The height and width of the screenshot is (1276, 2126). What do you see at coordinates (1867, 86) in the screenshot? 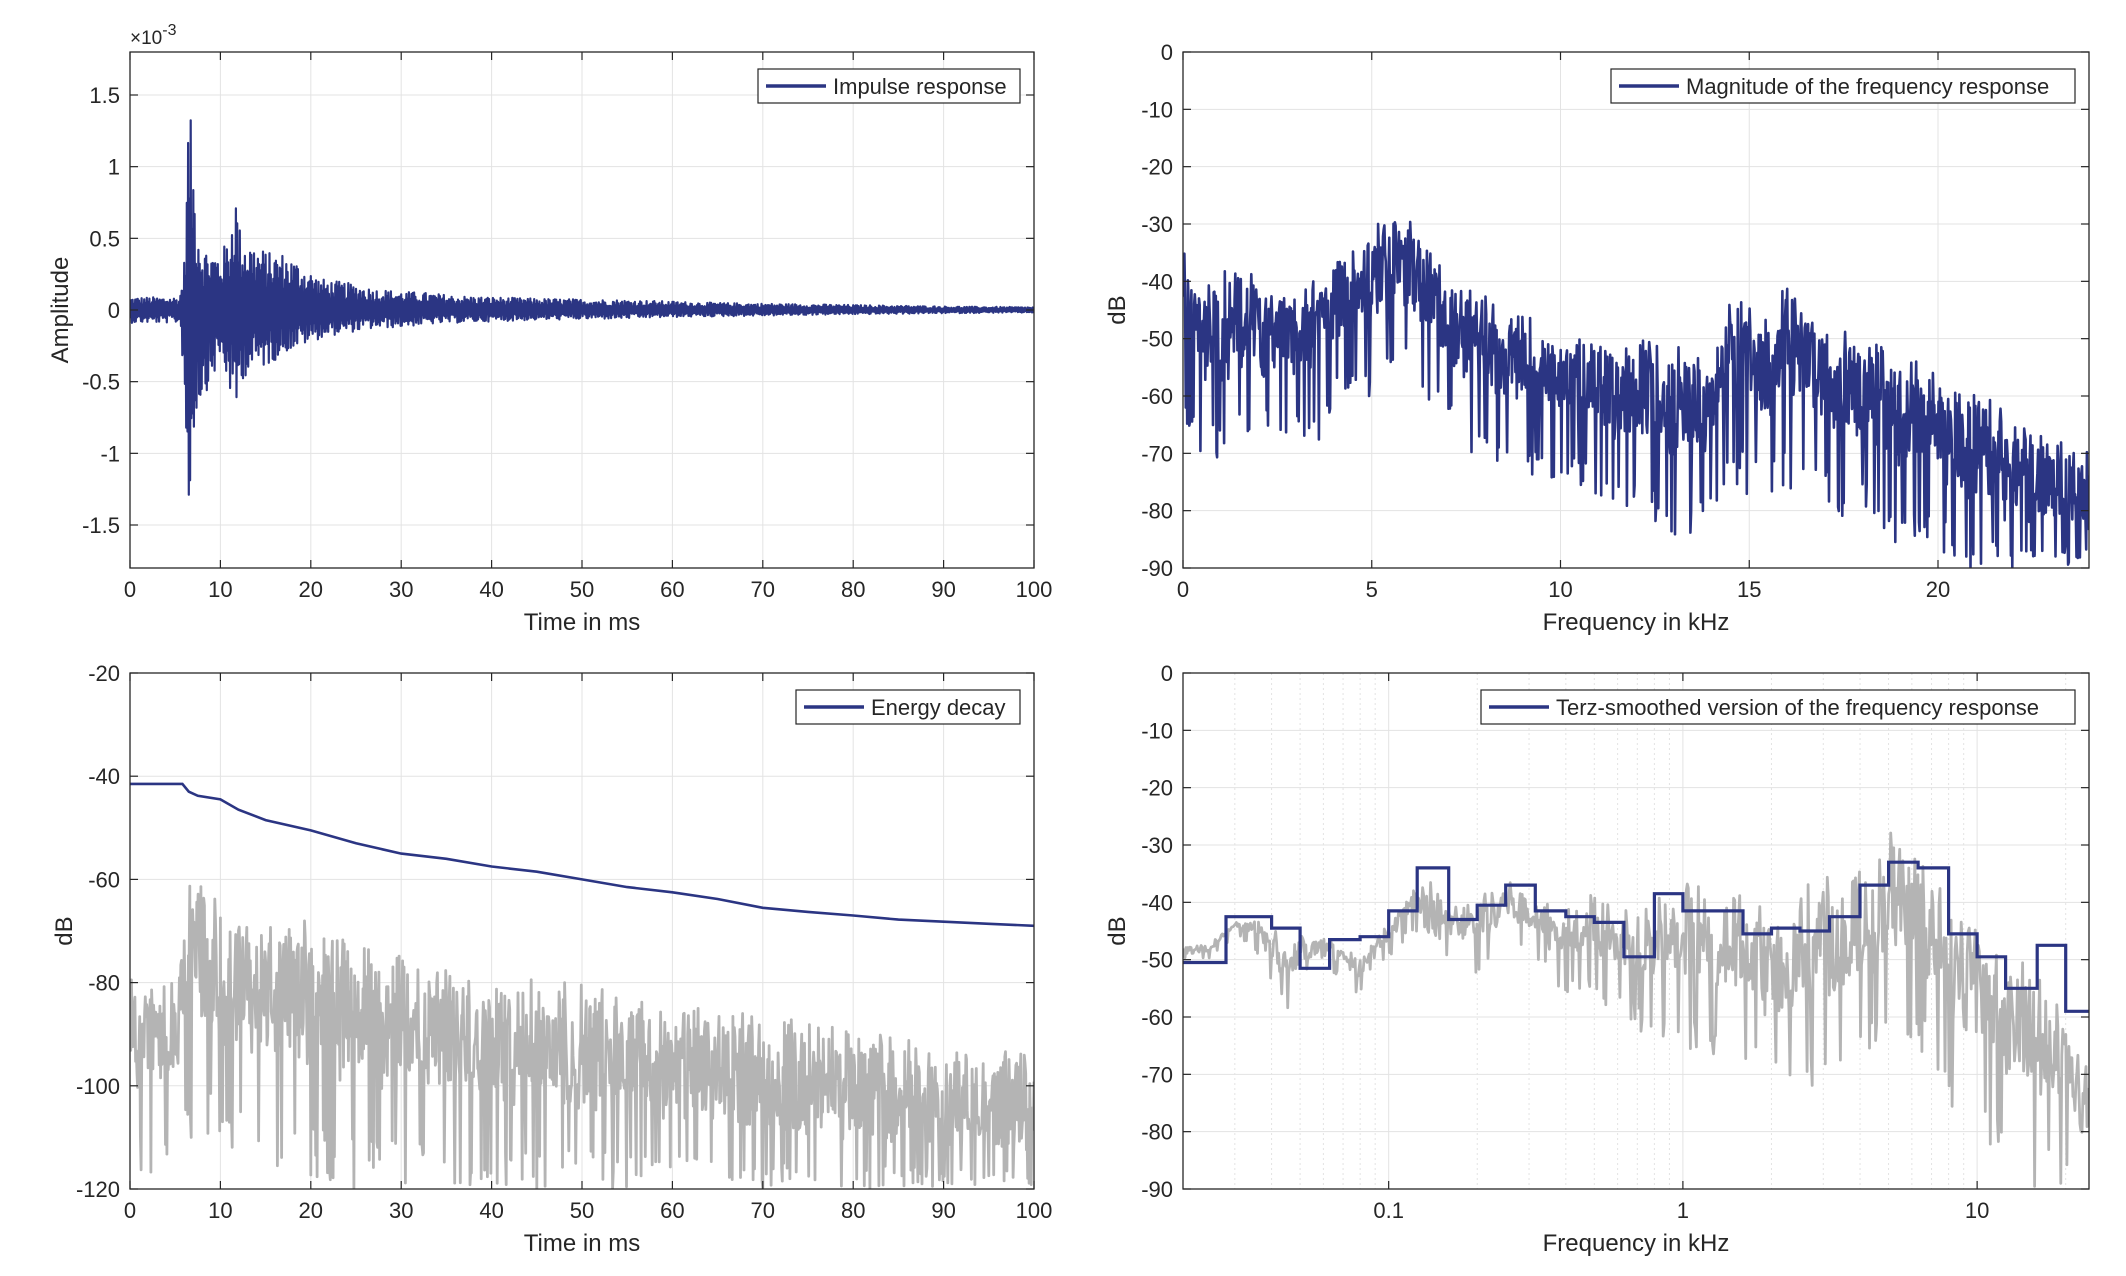
I see `legend-entry: Magnitude of the frequency response` at bounding box center [1867, 86].